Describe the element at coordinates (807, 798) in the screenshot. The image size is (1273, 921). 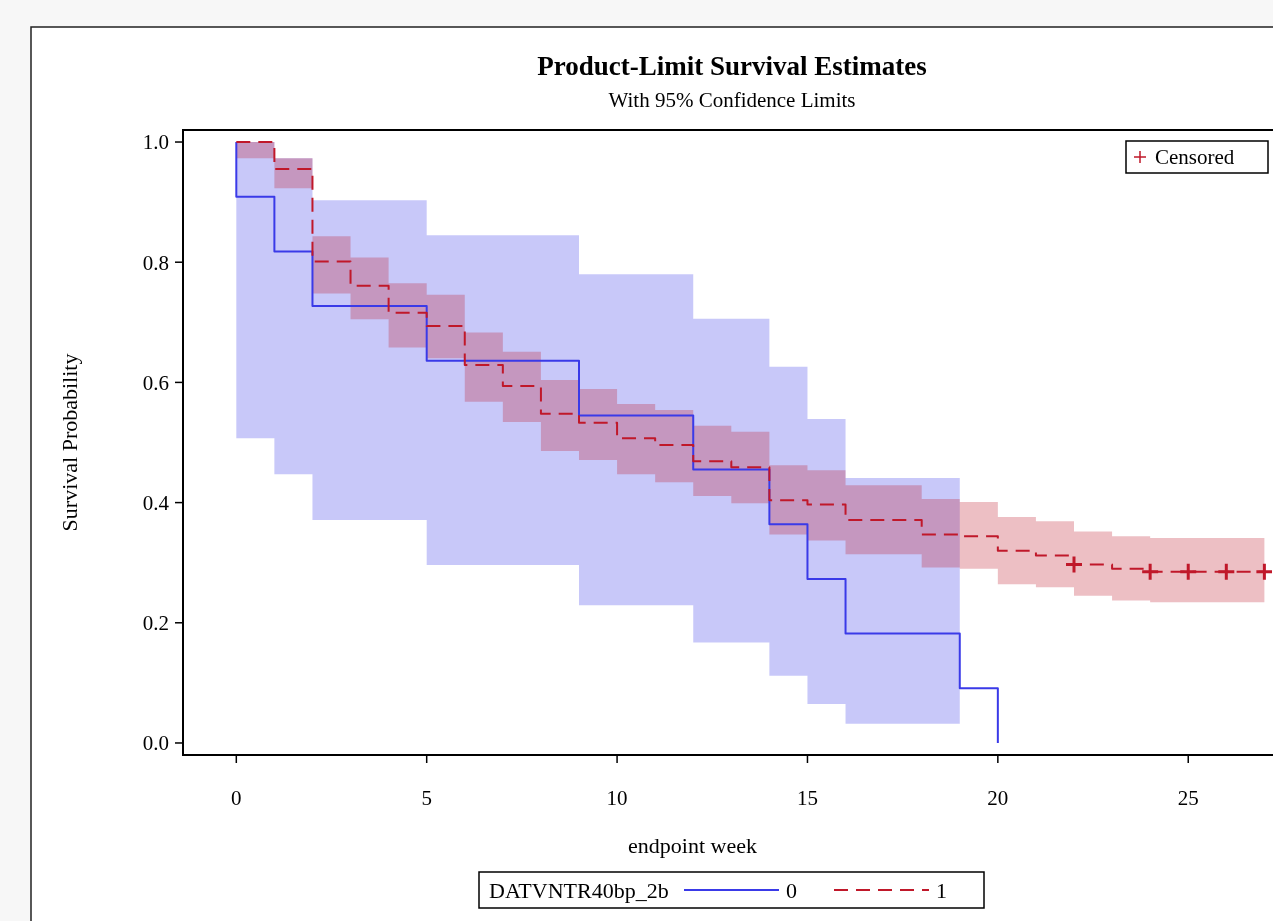
I see `x-tick-label: 15` at that location.